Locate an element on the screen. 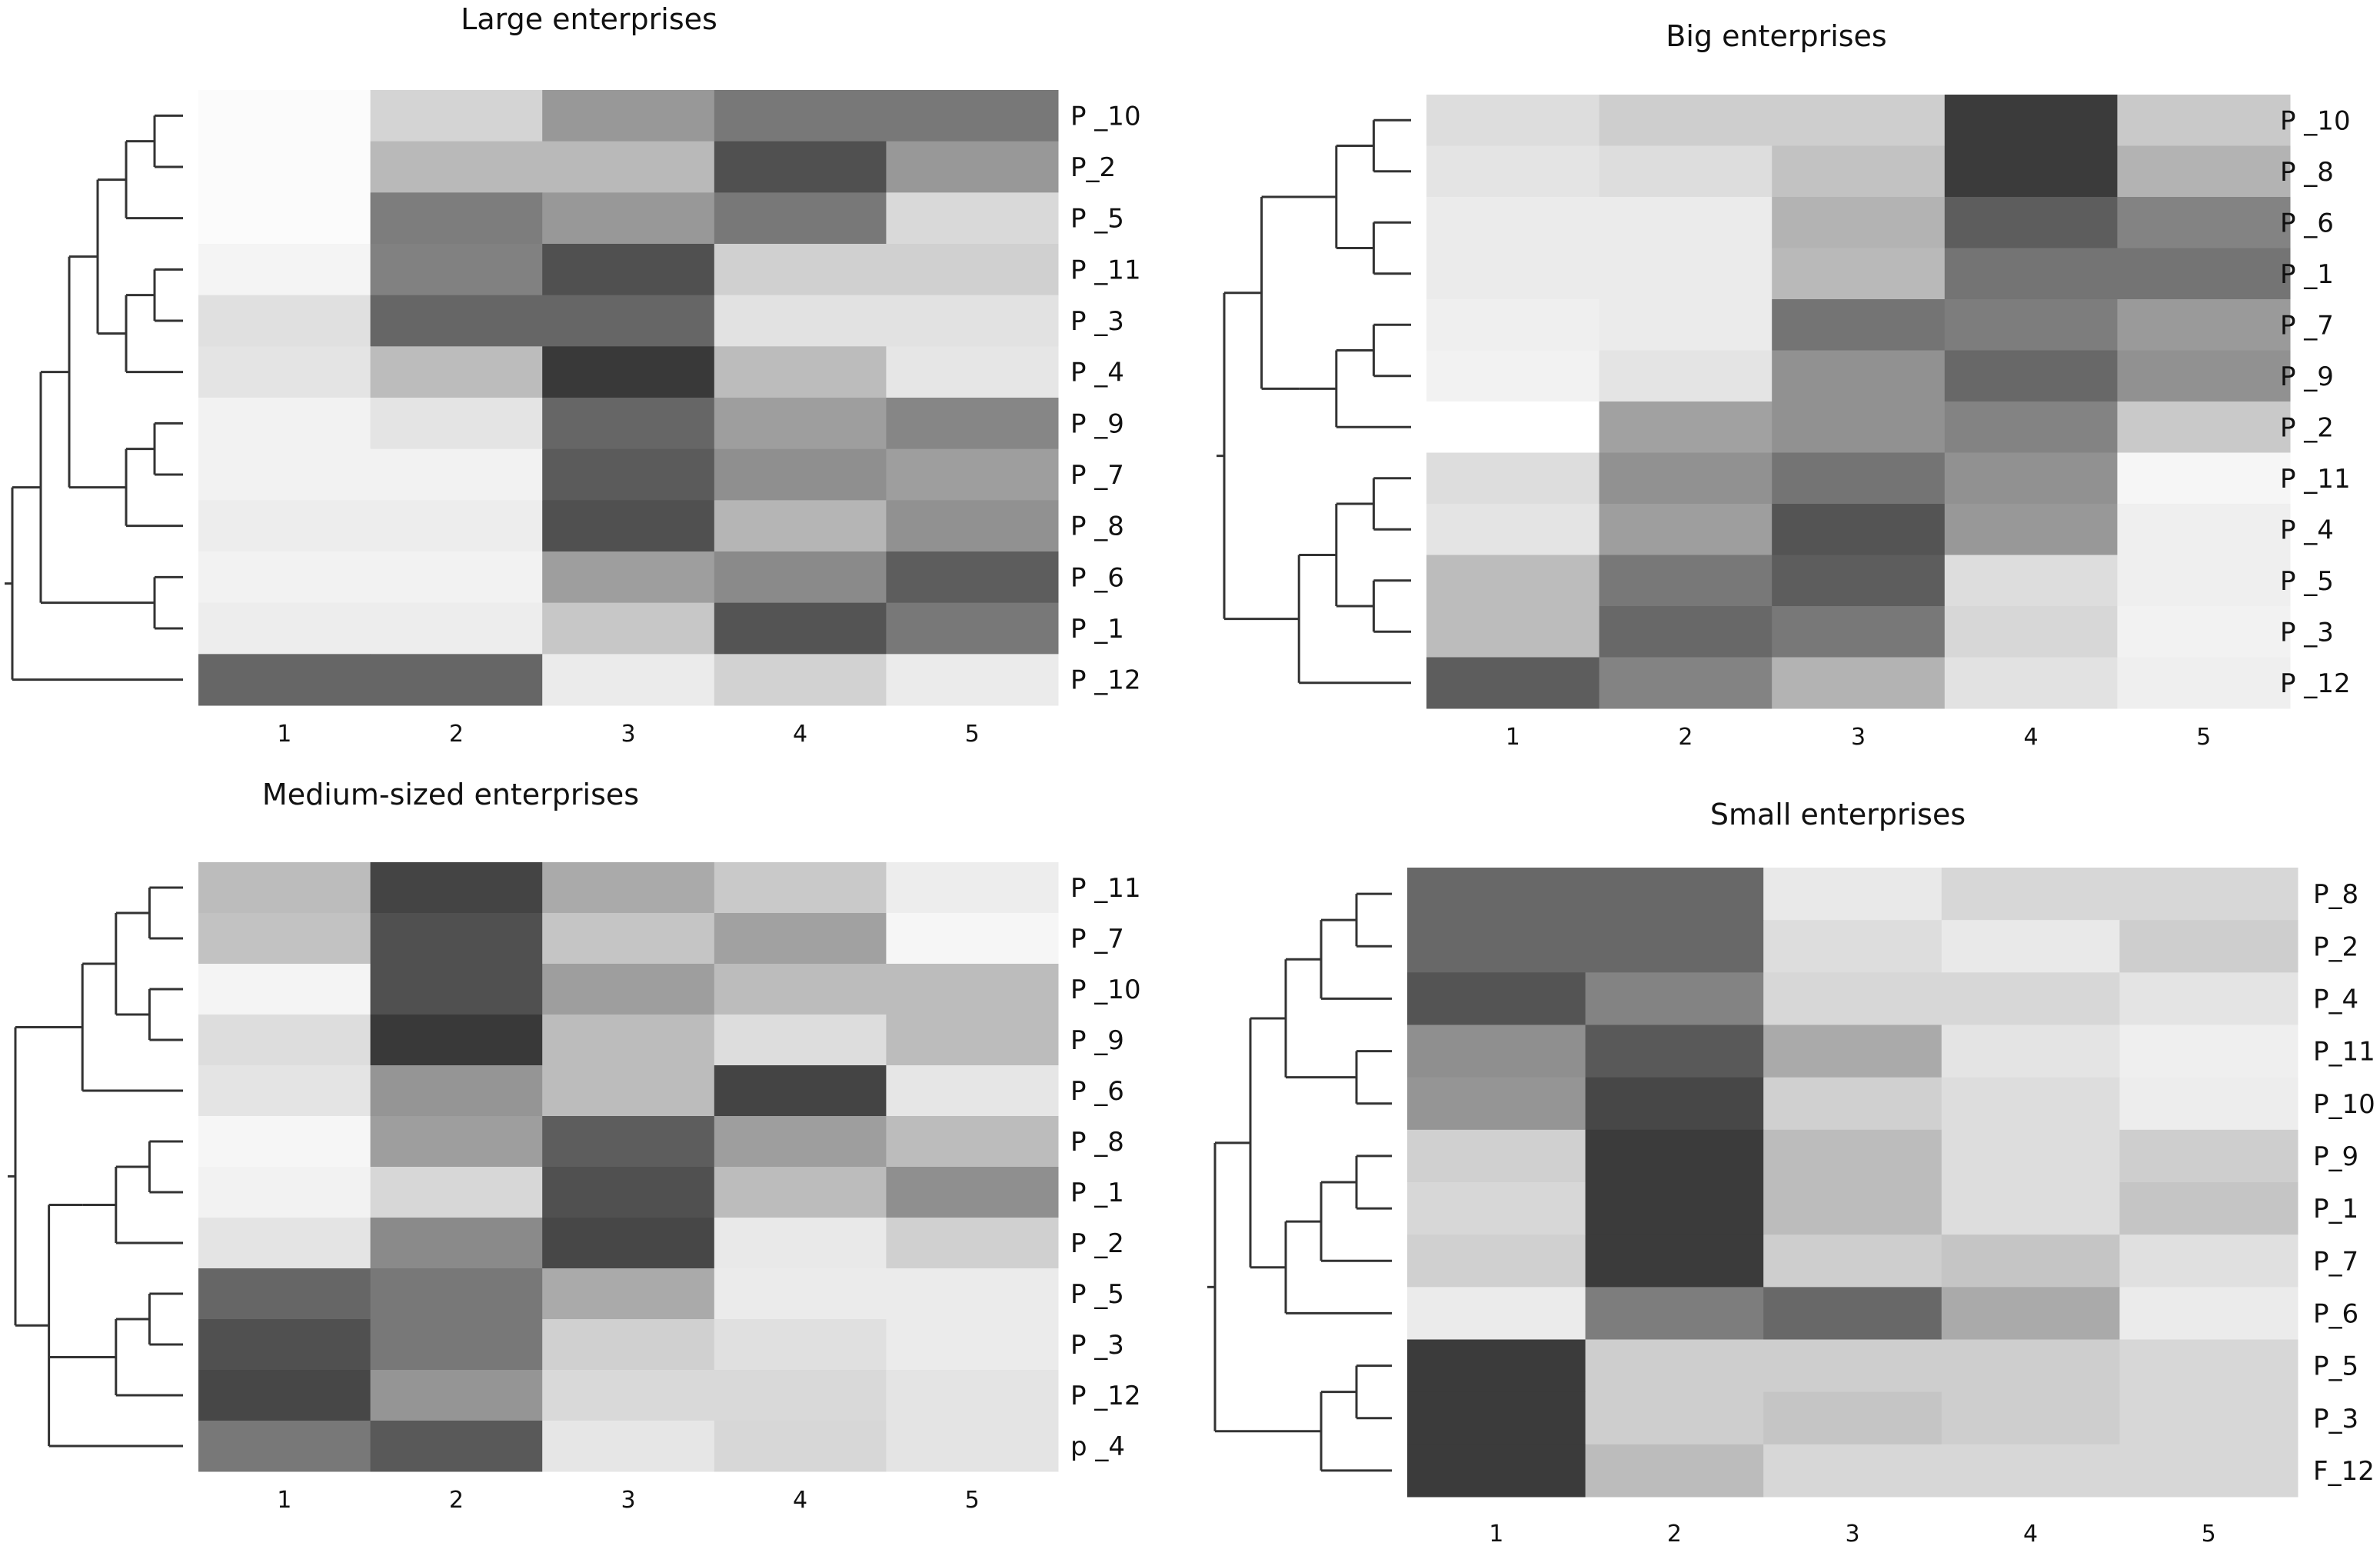 This screenshot has width=2380, height=1556. row-label: P_5 is located at coordinates (2335, 1366).